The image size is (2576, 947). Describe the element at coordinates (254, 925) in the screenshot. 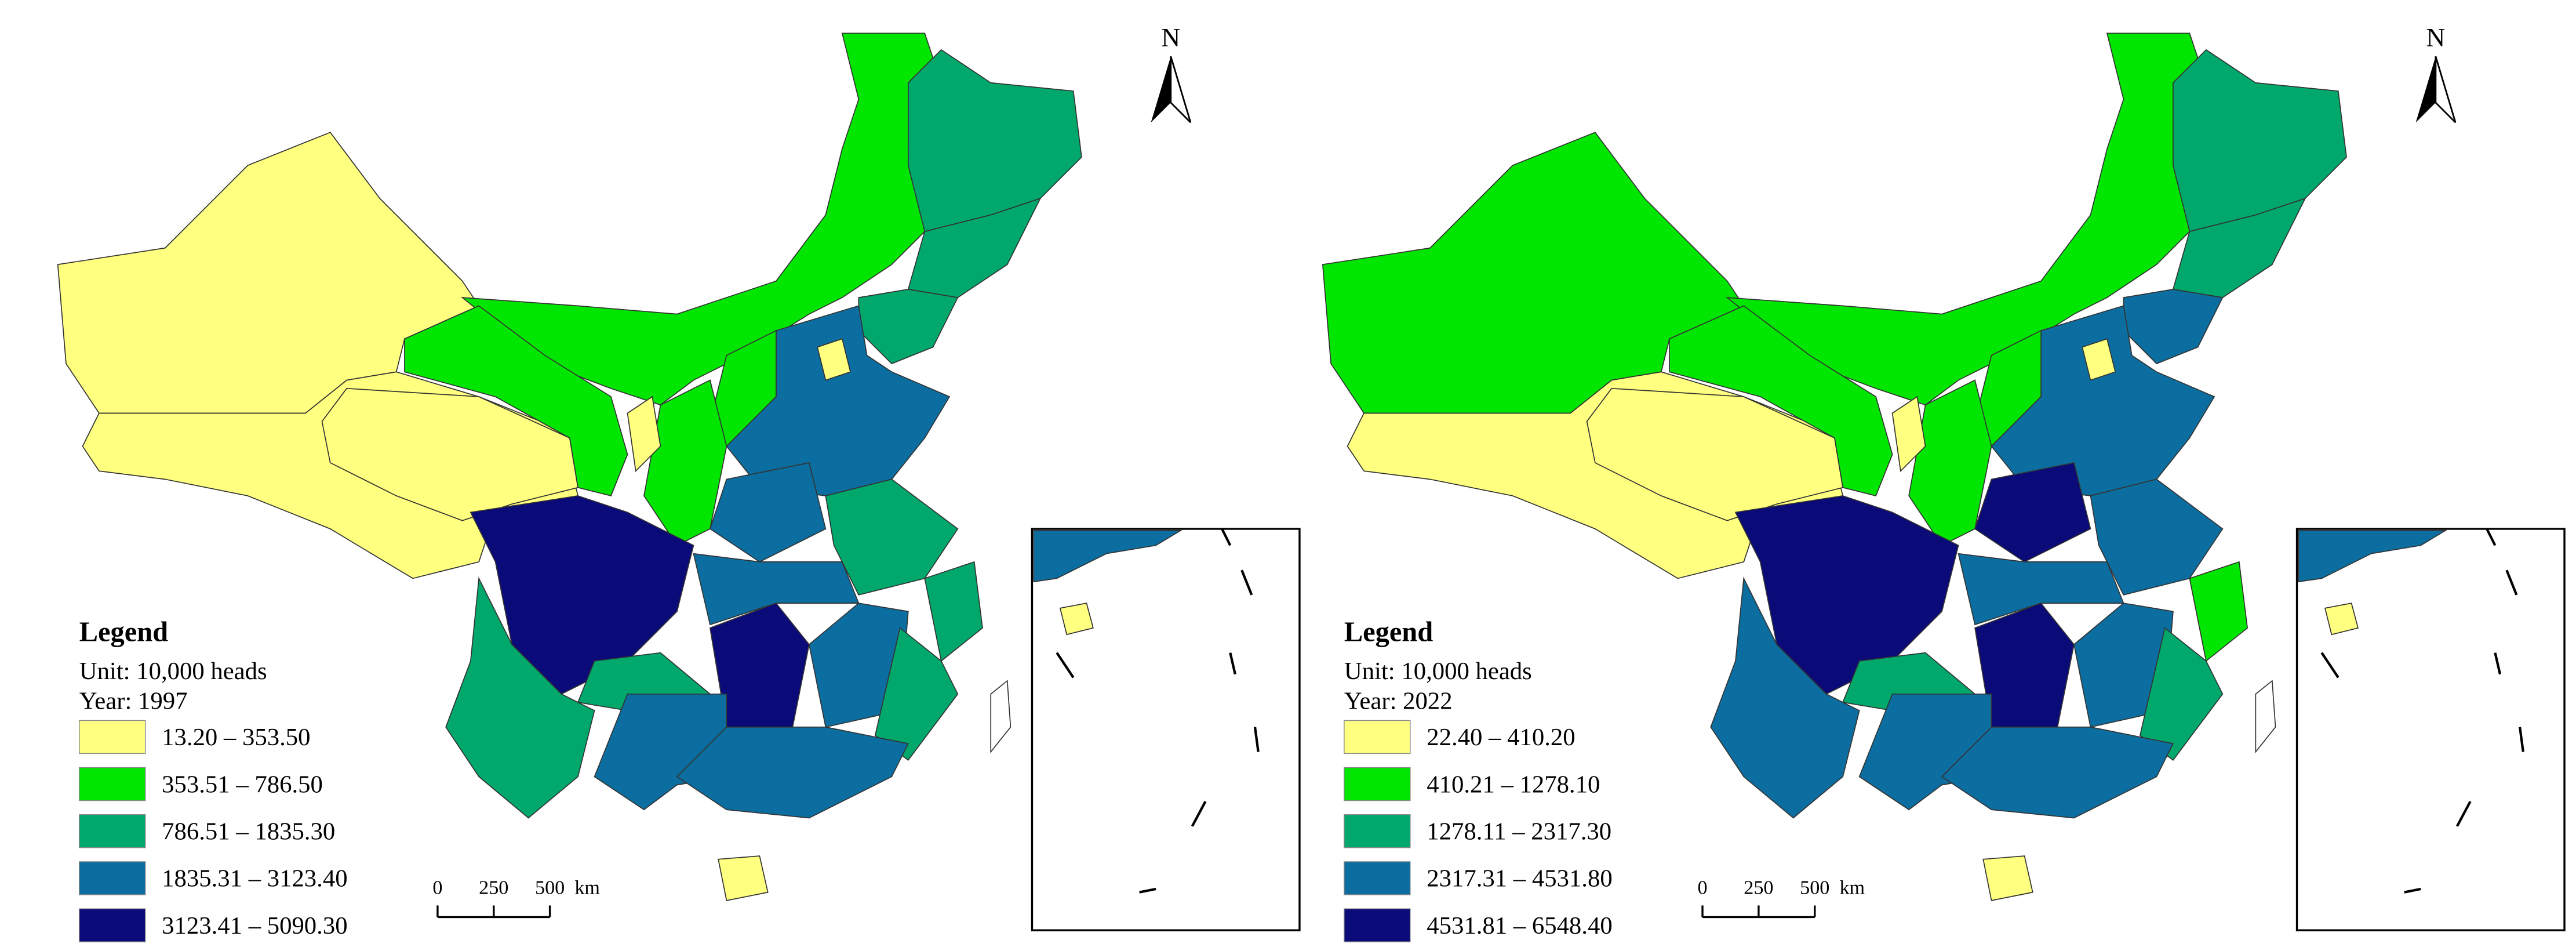

I see `legend-label: 3123.41 – 5090.30` at that location.